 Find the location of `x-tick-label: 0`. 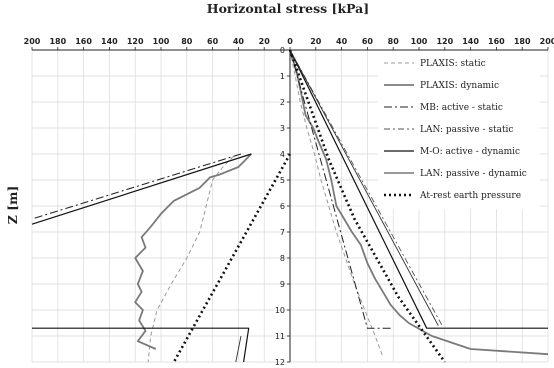

x-tick-label: 0 is located at coordinates (290, 41).